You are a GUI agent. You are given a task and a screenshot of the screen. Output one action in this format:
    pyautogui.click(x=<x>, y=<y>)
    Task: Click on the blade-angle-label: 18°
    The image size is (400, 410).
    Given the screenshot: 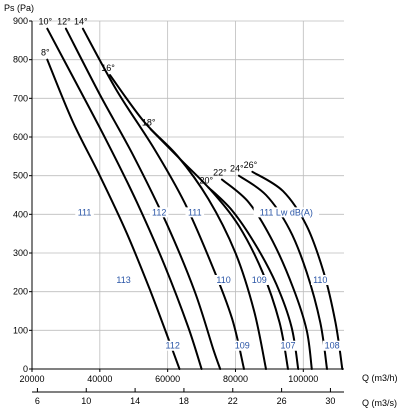 What is the action you would take?
    pyautogui.click(x=149, y=122)
    